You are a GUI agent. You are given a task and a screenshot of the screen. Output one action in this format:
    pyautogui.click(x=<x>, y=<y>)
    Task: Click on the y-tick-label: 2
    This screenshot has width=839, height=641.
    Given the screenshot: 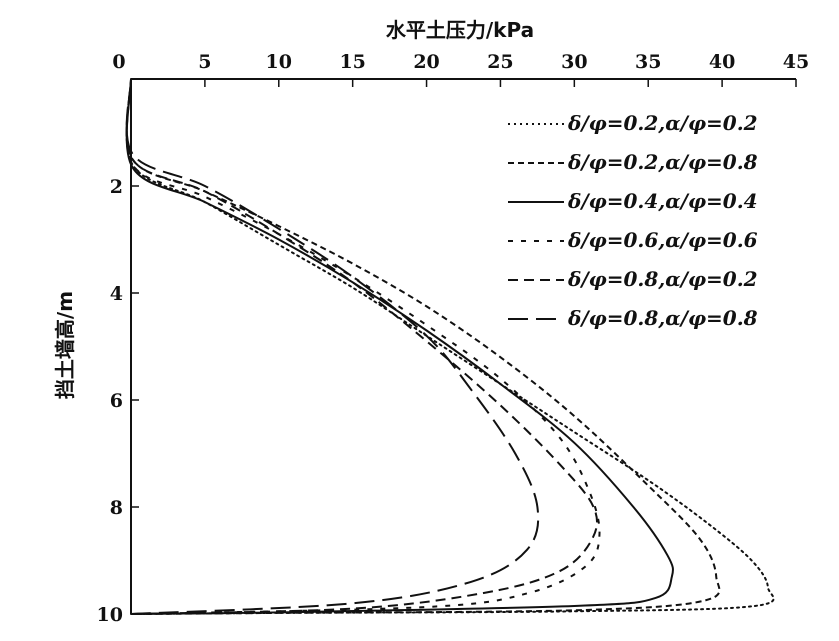 What is the action you would take?
    pyautogui.click(x=116, y=187)
    